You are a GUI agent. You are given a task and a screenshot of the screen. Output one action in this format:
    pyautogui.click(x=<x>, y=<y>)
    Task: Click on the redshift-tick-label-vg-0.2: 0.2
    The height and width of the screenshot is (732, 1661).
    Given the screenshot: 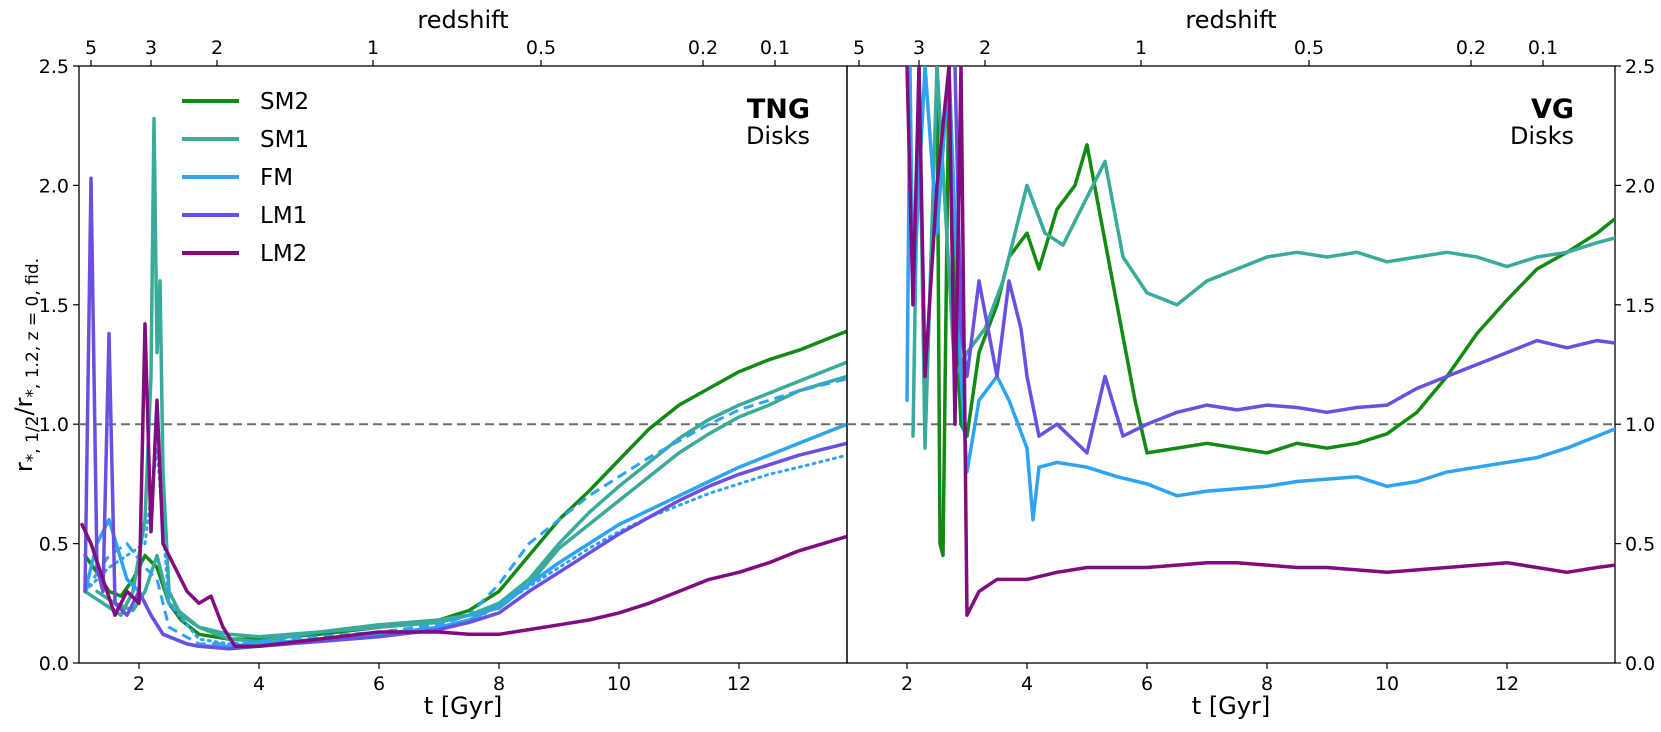 What is the action you would take?
    pyautogui.click(x=1471, y=48)
    